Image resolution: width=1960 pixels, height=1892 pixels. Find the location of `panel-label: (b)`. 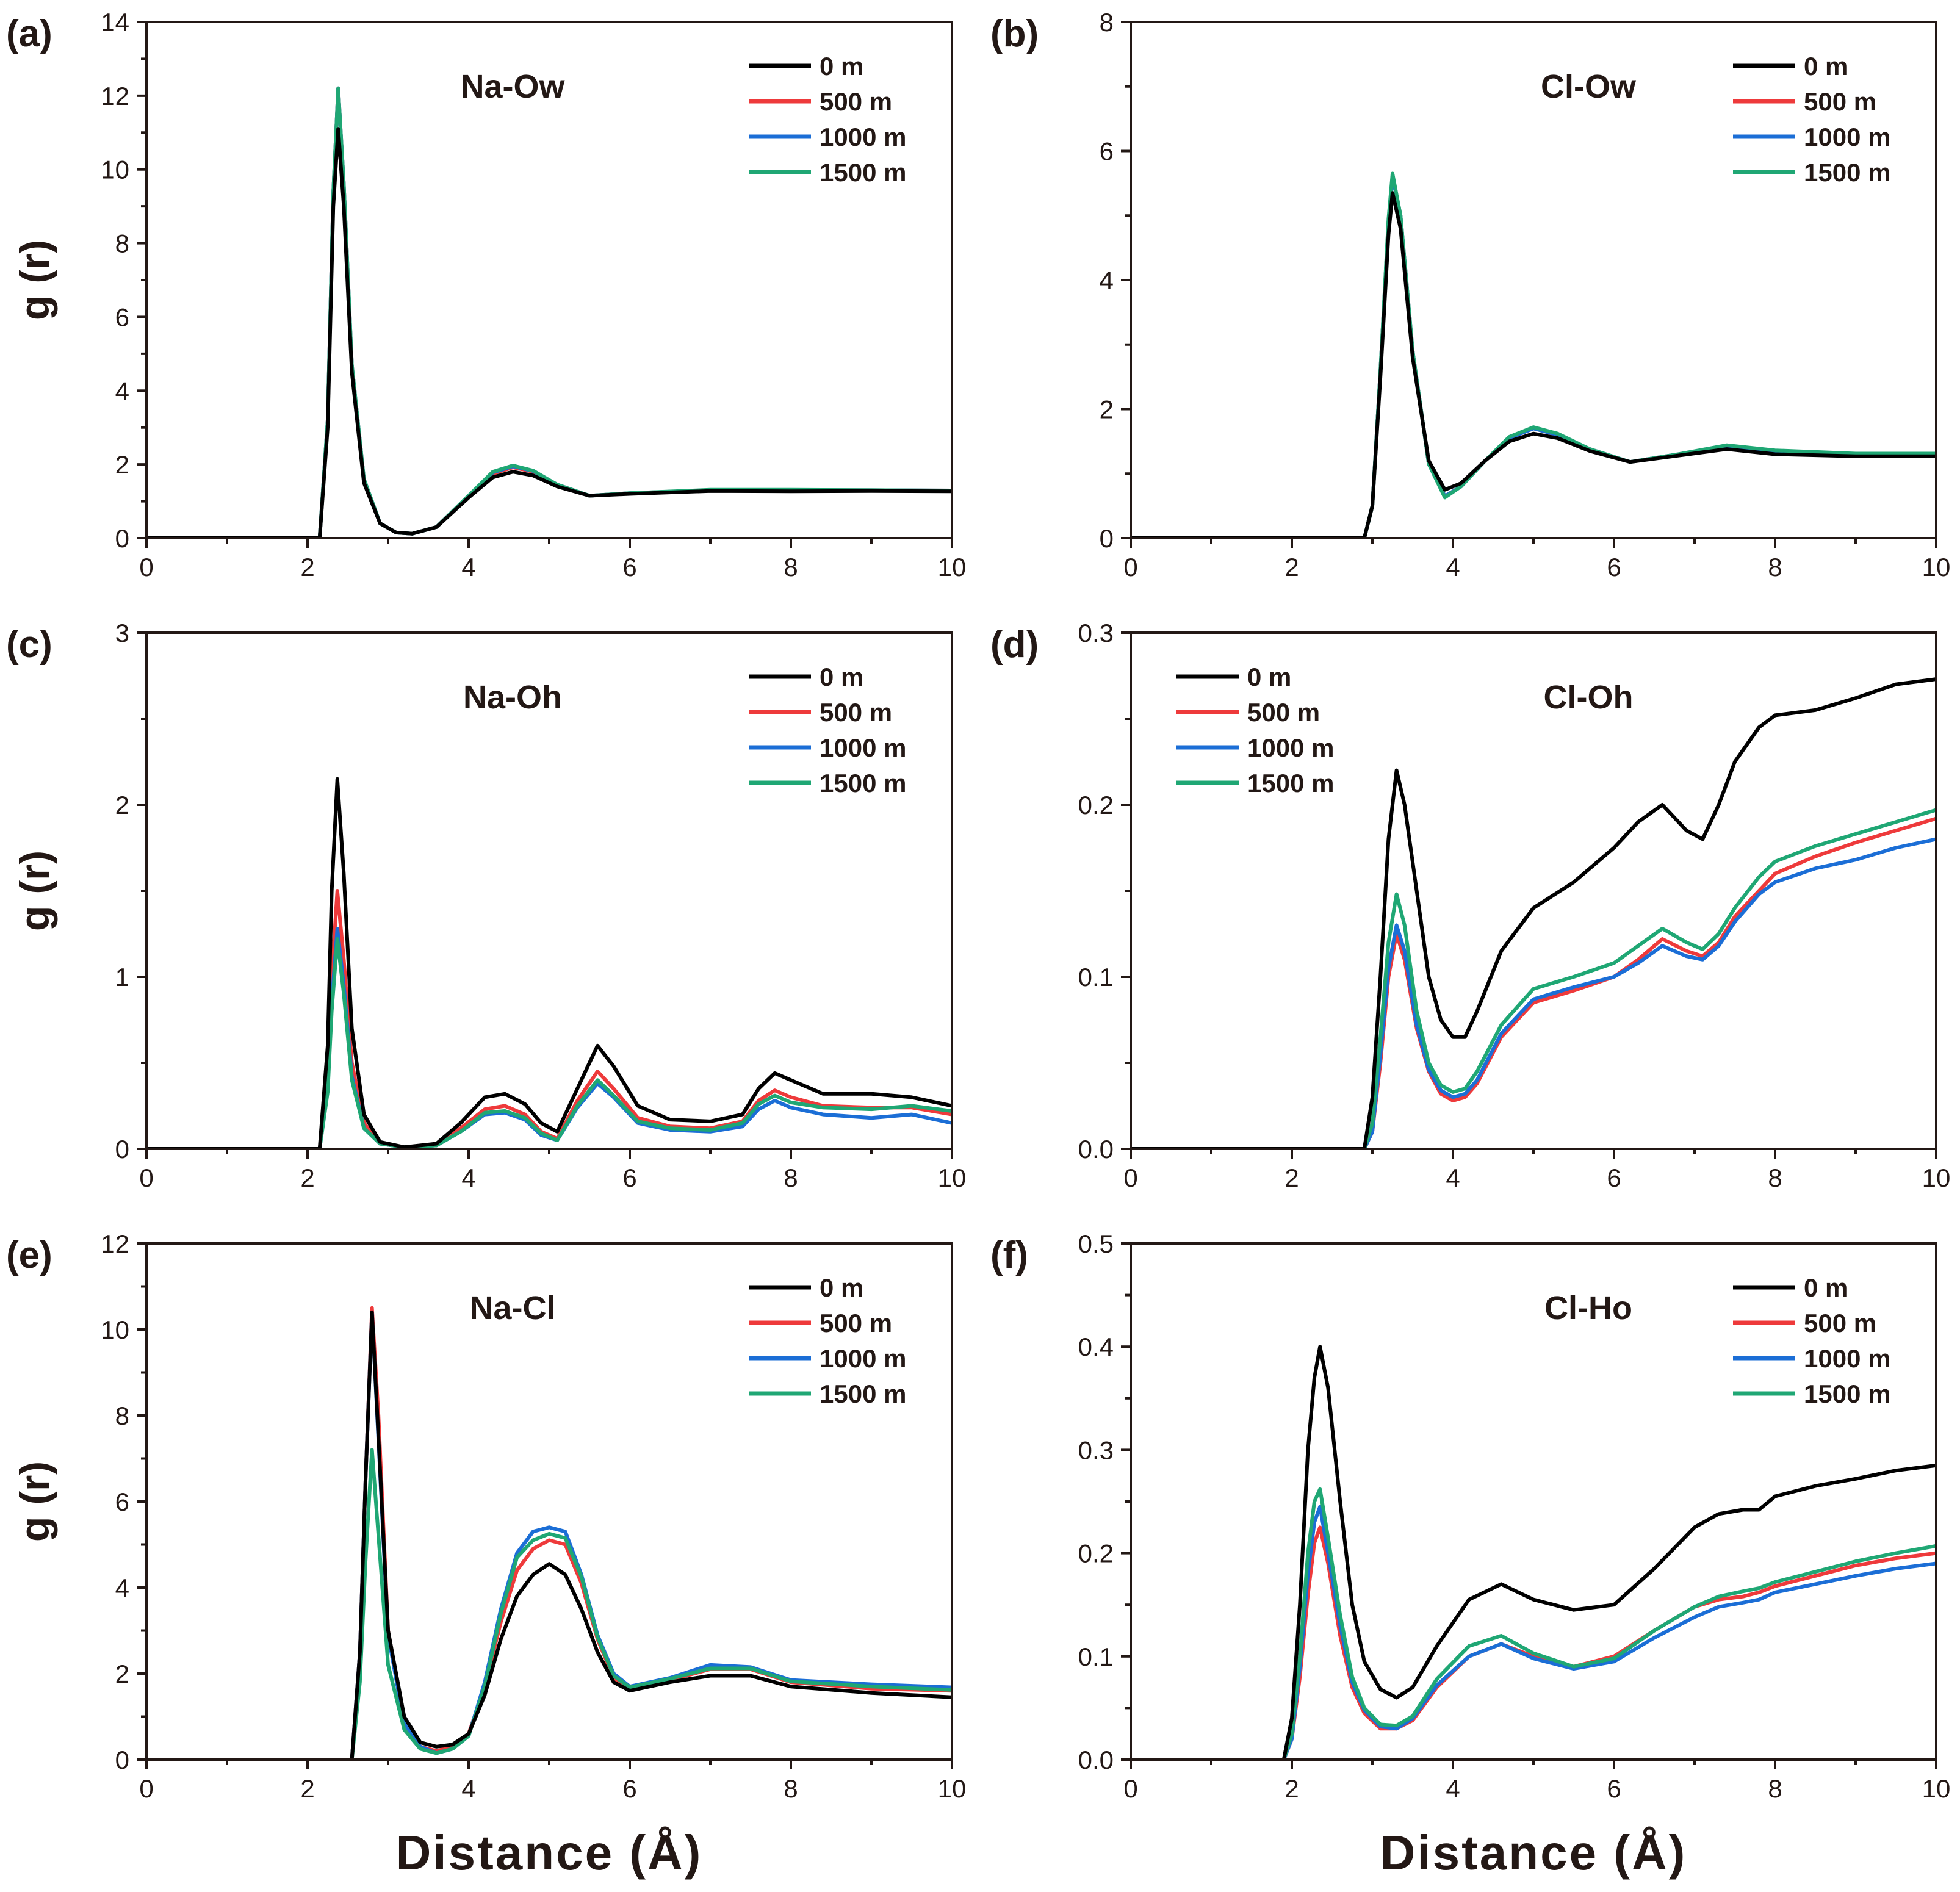

panel-label: (b) is located at coordinates (1014, 34).